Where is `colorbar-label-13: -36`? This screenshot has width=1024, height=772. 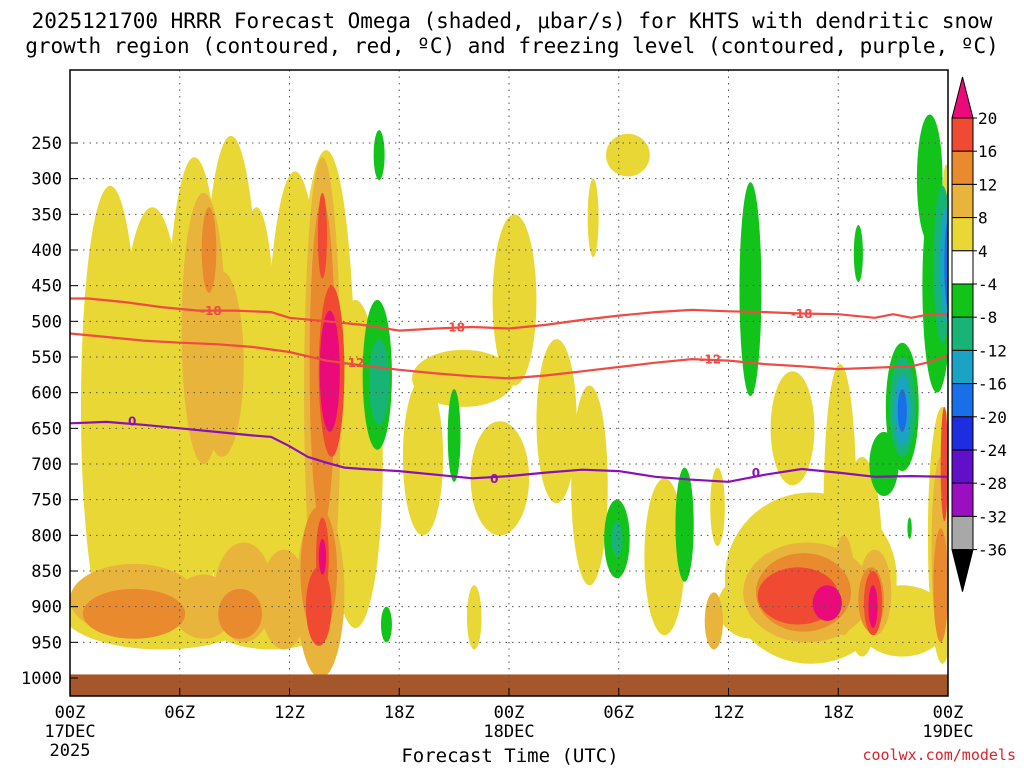
colorbar-label-13: -36 is located at coordinates (992, 550).